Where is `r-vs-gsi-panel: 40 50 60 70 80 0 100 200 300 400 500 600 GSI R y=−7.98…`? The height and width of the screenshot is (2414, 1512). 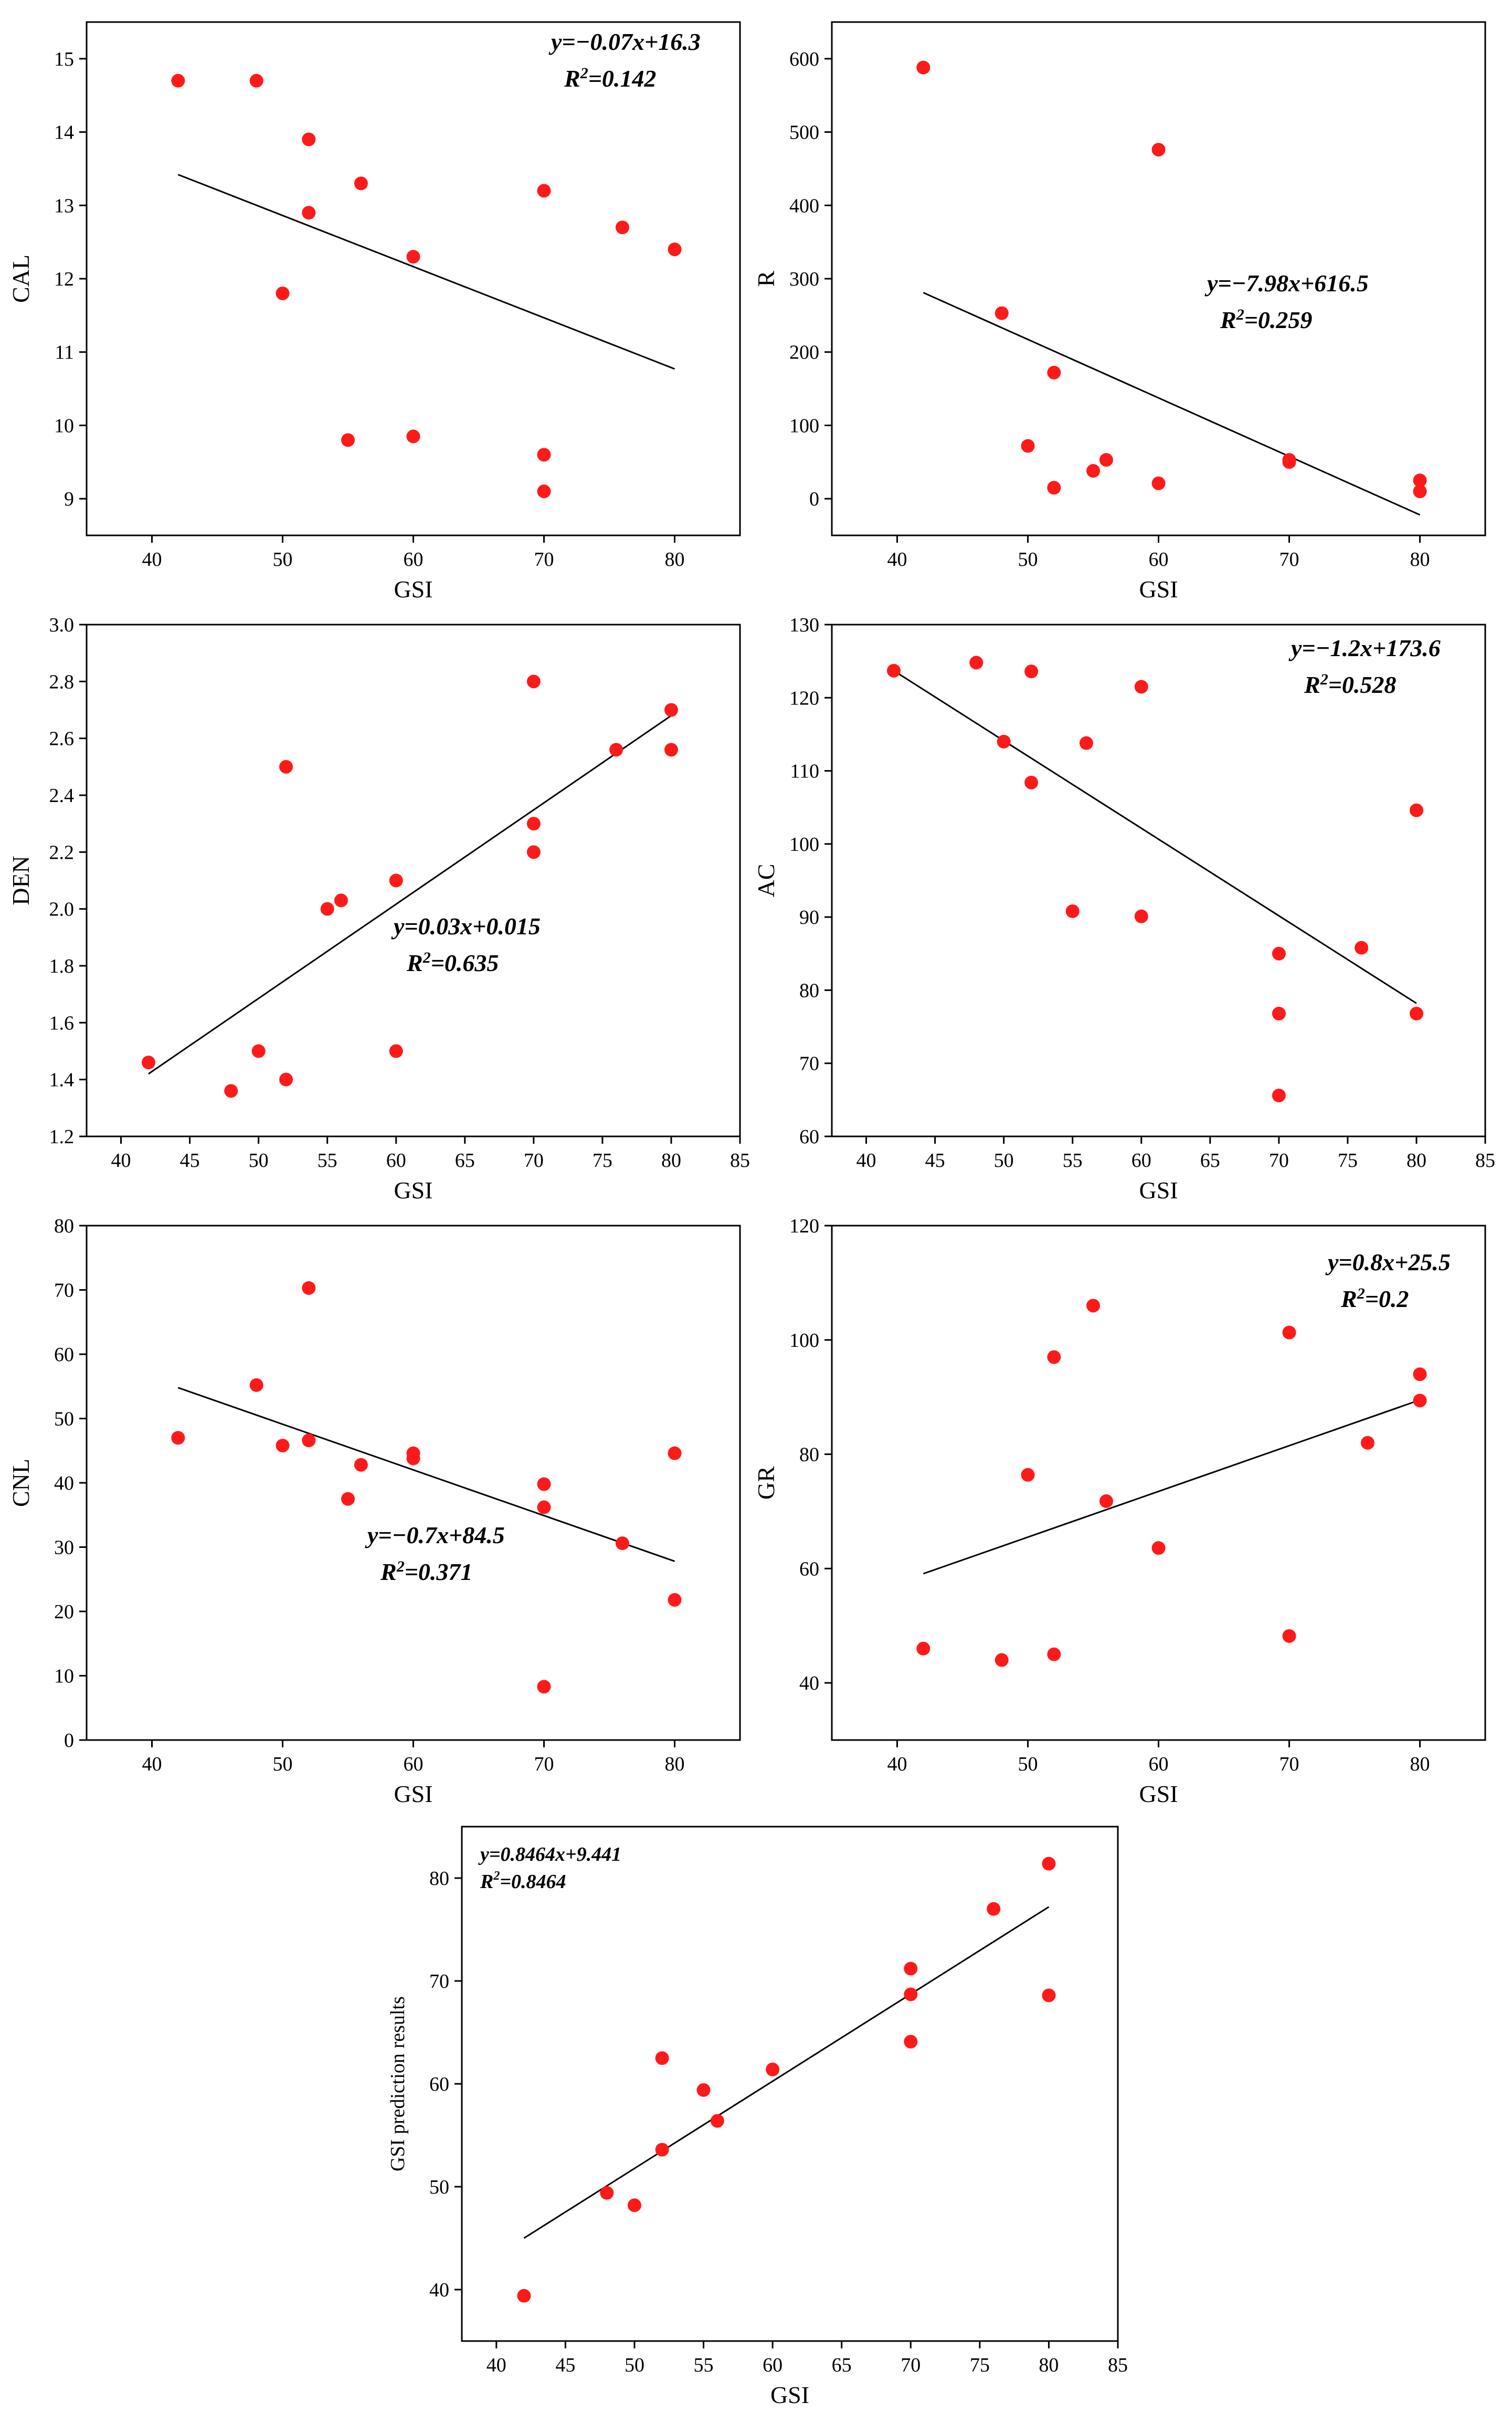 r-vs-gsi-panel: 40 50 60 70 80 0 100 200 300 400 500 600 GSI R y=−7.98… is located at coordinates (1119, 312).